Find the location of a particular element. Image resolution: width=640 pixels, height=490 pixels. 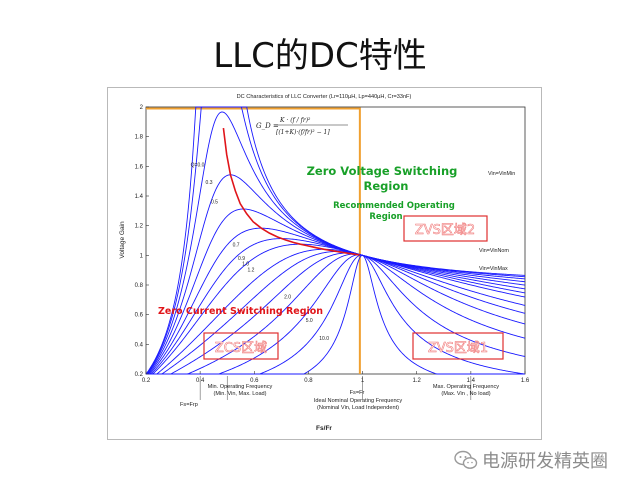

q-label: 5.0 is located at coordinates (309, 321).